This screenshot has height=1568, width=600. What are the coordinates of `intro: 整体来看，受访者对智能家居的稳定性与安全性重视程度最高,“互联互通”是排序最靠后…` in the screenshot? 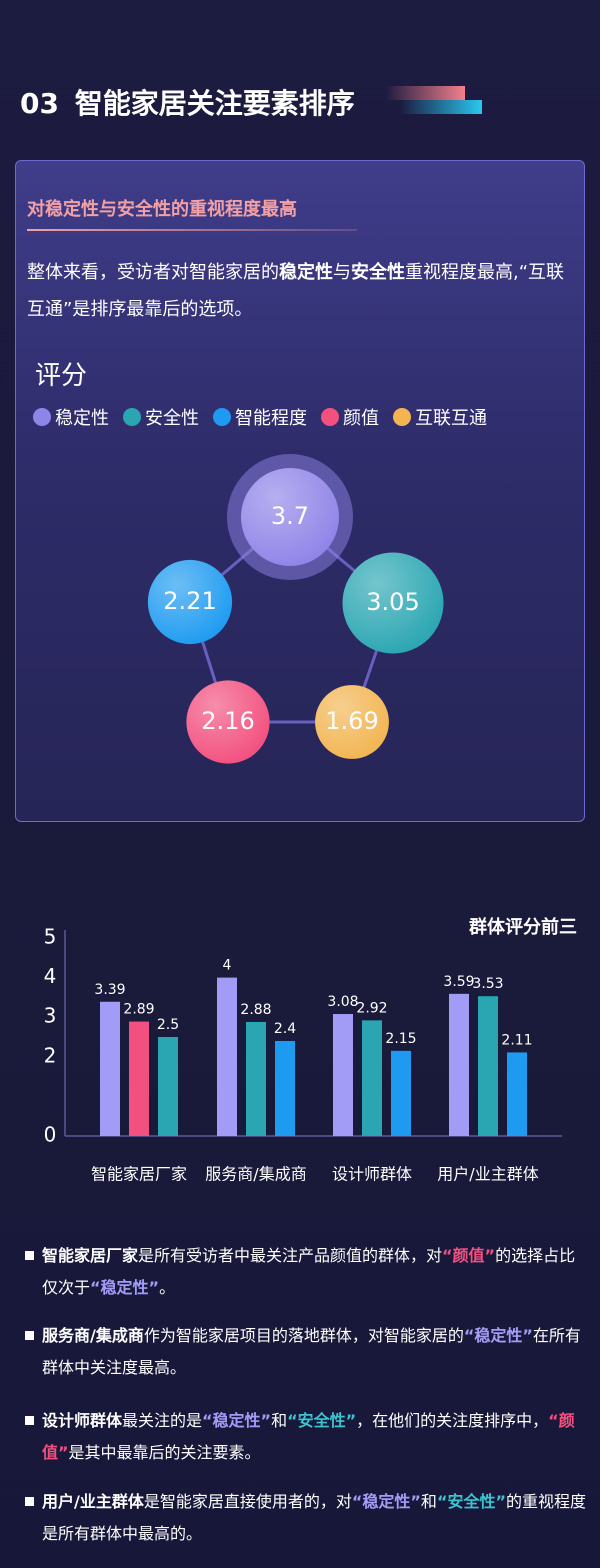 It's located at (299, 291).